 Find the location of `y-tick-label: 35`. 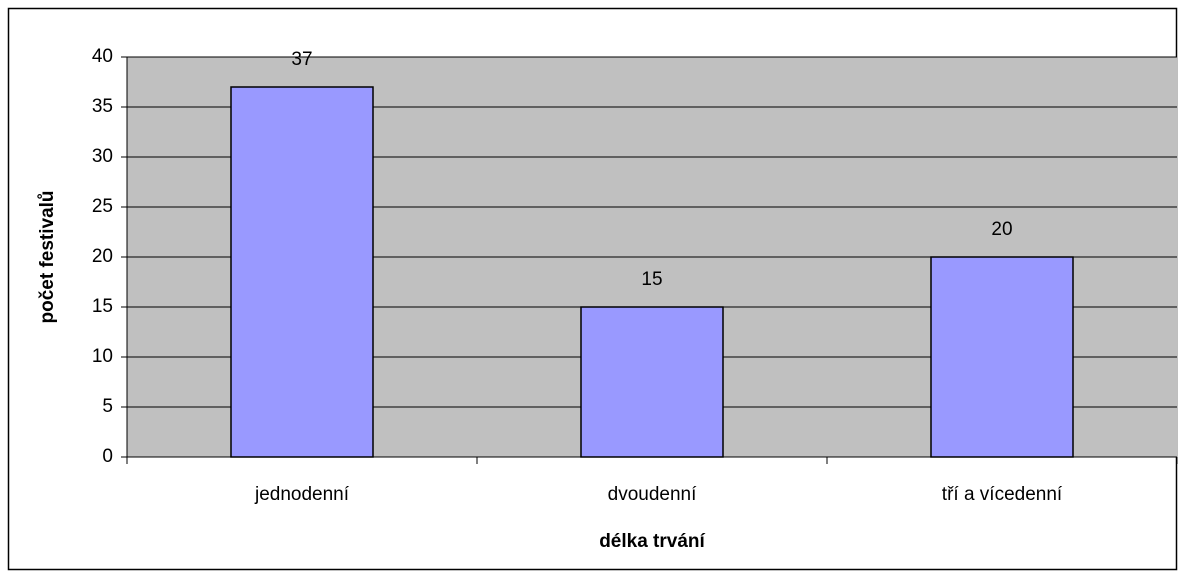

y-tick-label: 35 is located at coordinates (102, 106).